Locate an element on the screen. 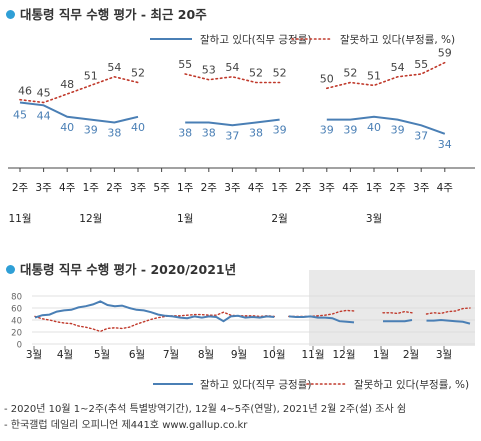  approve-data-label: 34 is located at coordinates (445, 144).